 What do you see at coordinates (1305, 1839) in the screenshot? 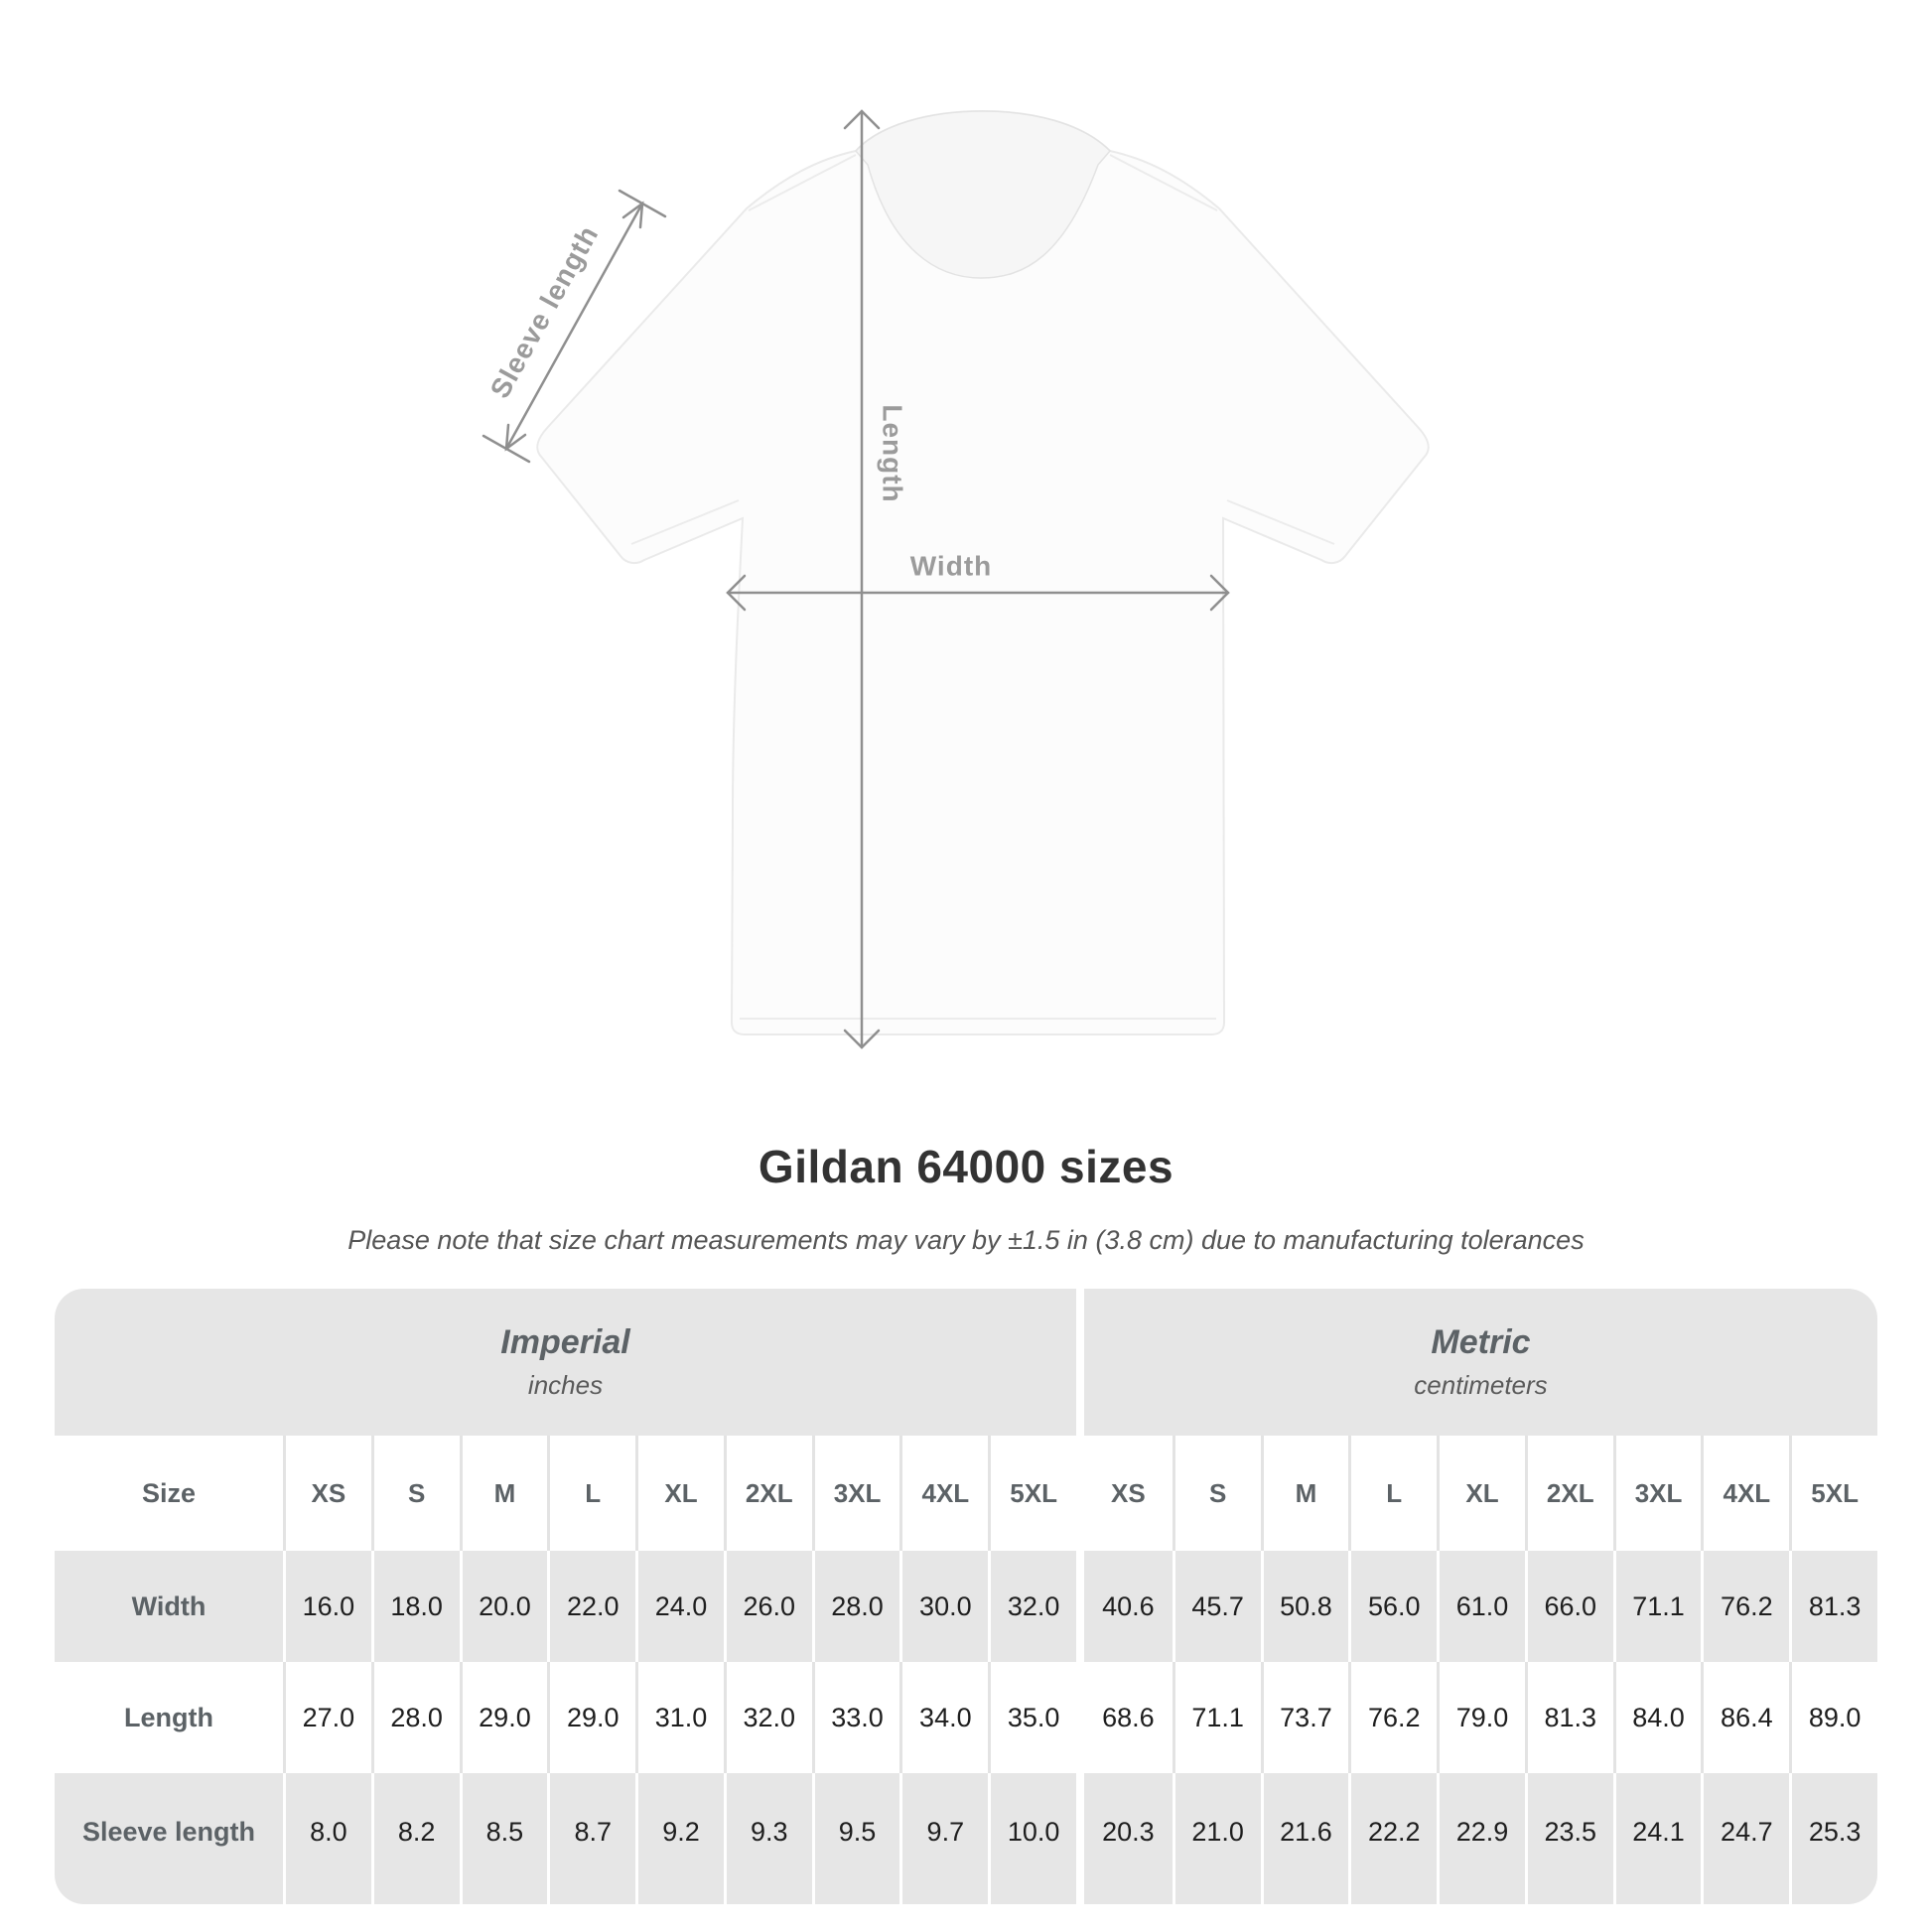
I see `sleeve-metric-cell: 21.6` at bounding box center [1305, 1839].